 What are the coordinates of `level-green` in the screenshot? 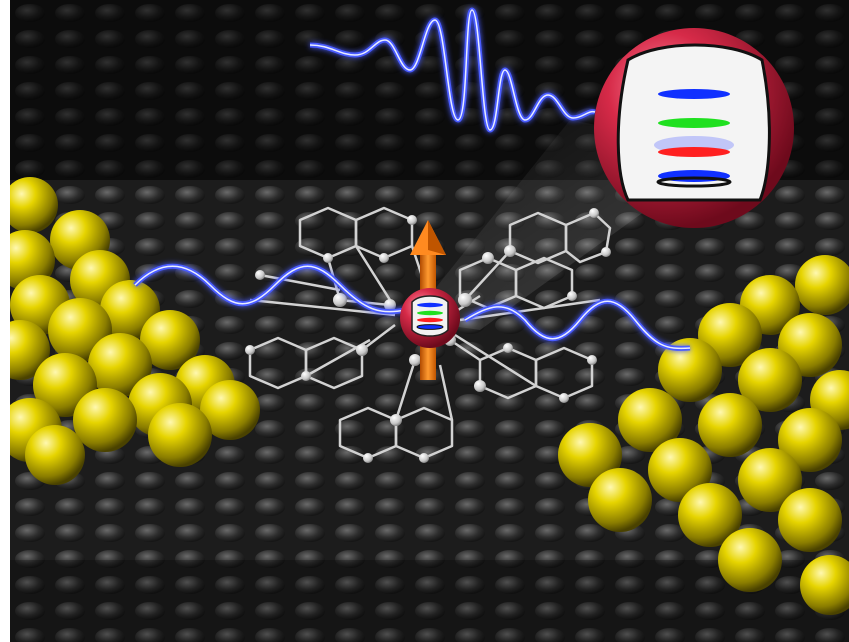 It's located at (694, 123).